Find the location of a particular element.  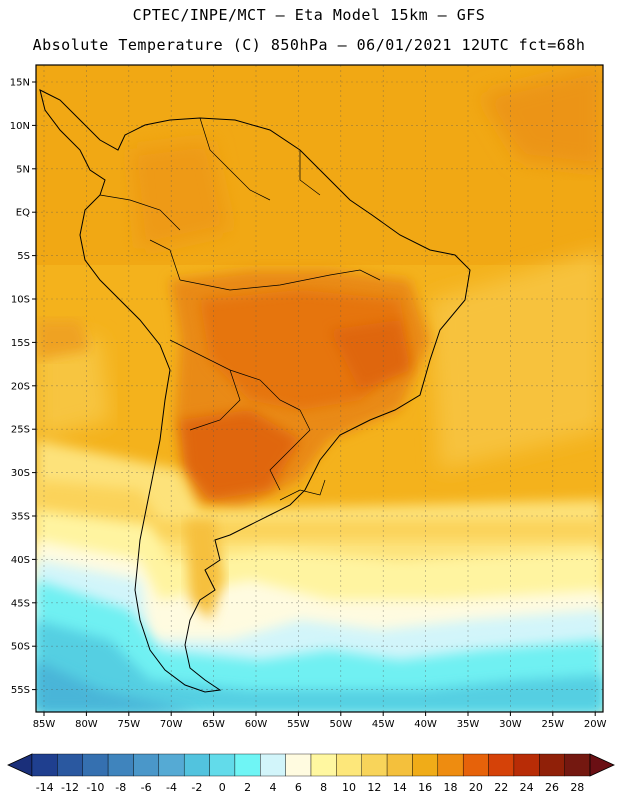

colorbar-label: 12 is located at coordinates (374, 787).